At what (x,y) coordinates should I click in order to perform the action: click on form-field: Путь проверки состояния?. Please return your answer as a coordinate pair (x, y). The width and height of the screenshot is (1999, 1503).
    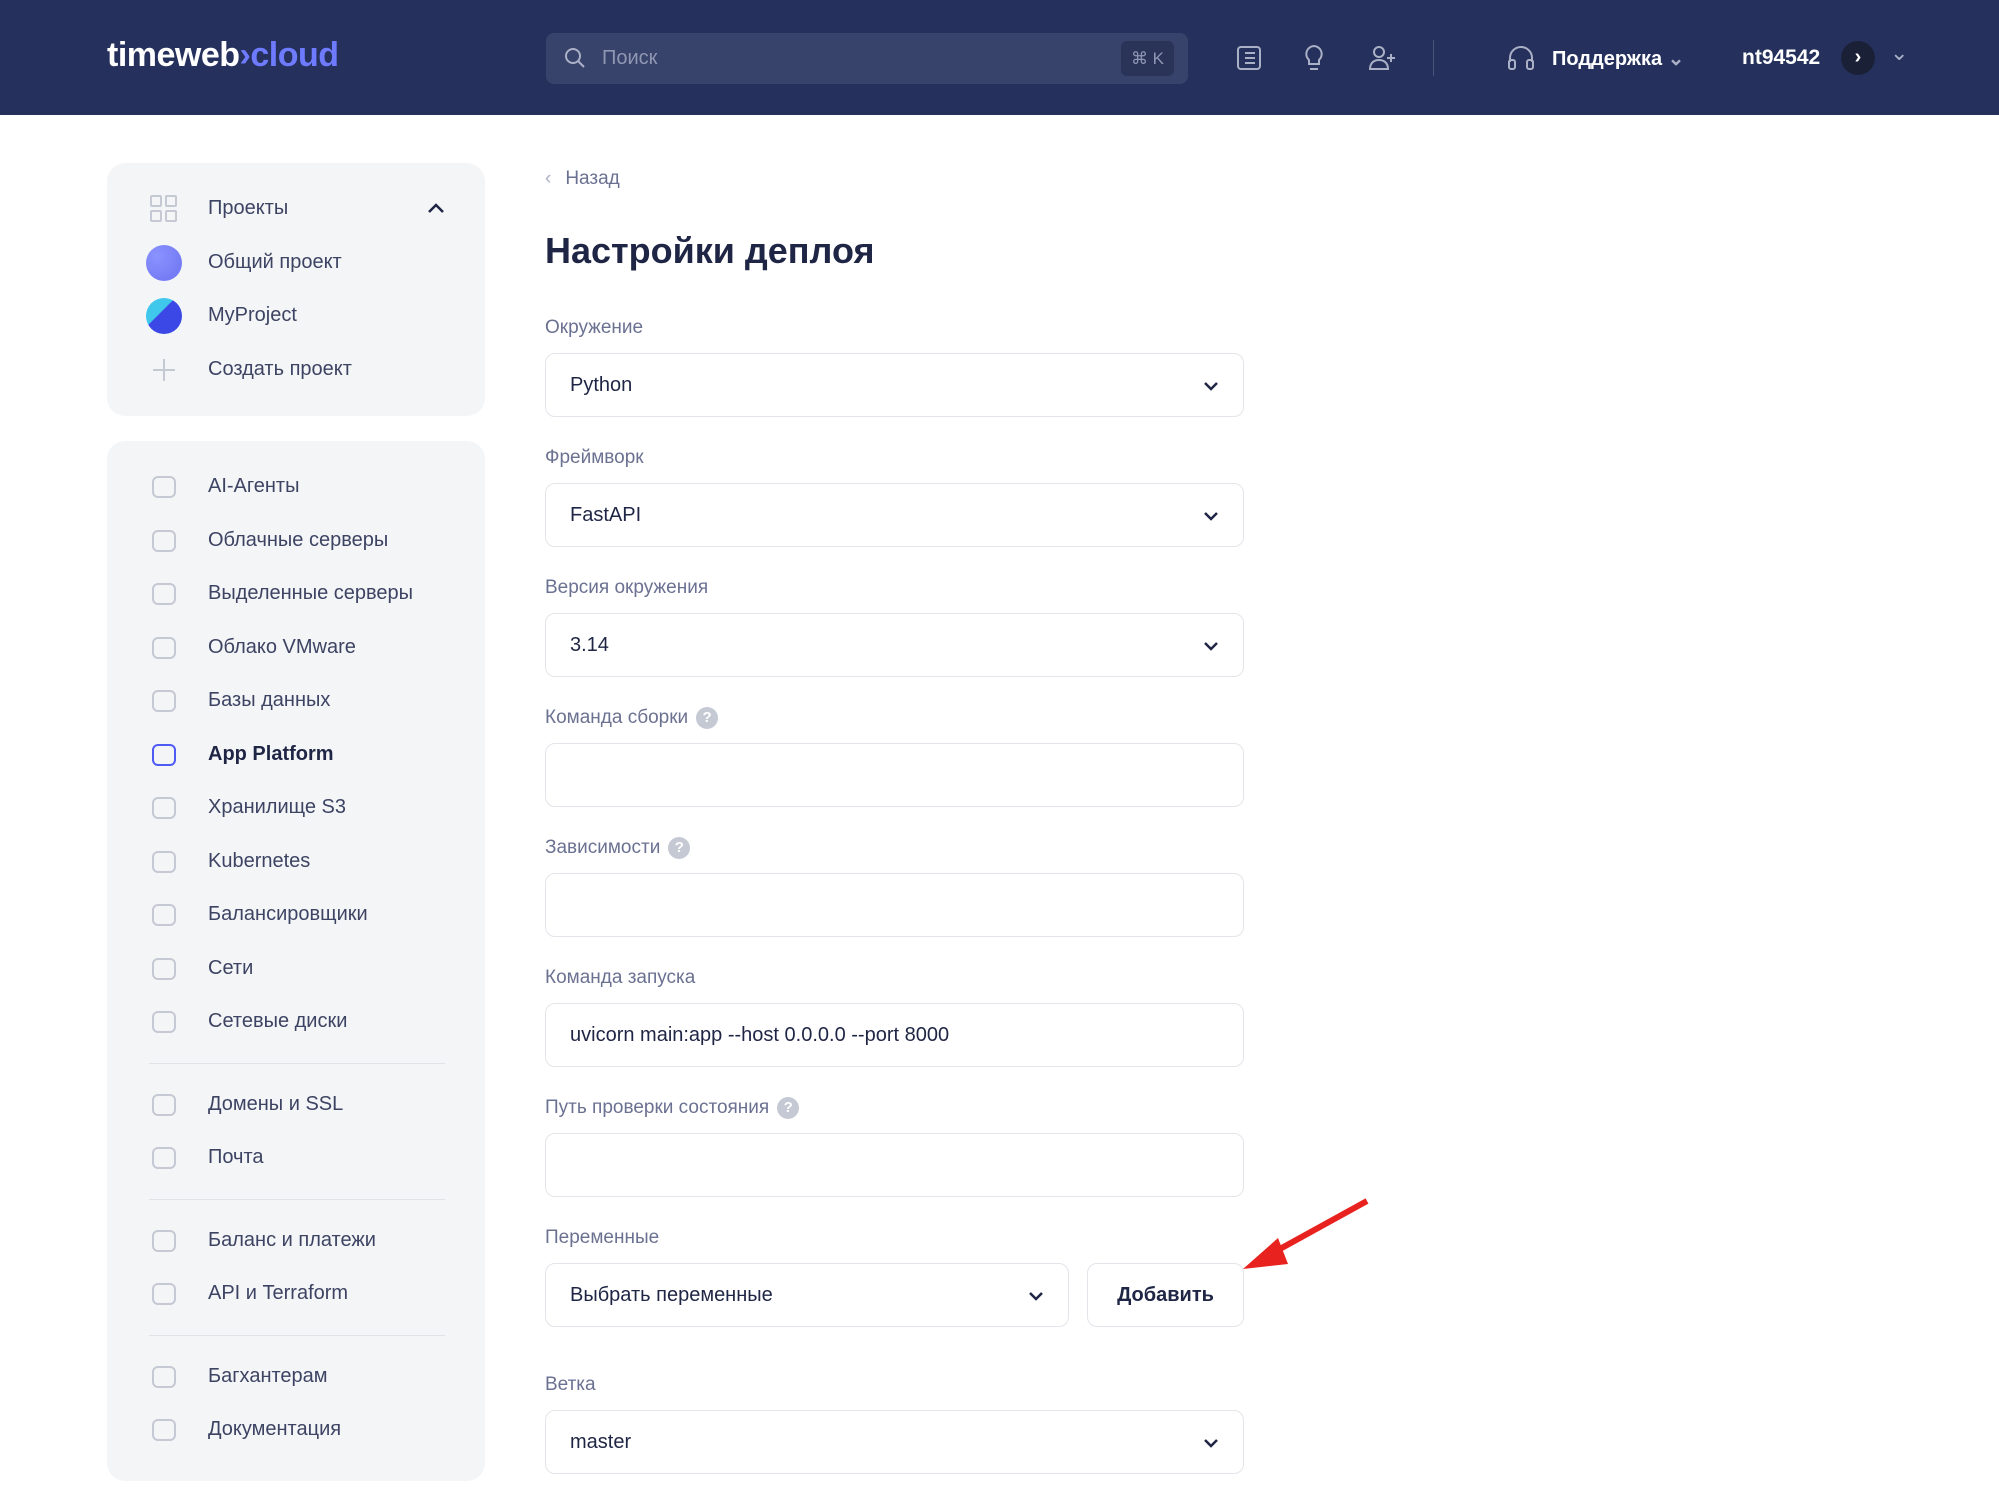
    Looking at the image, I should click on (894, 1146).